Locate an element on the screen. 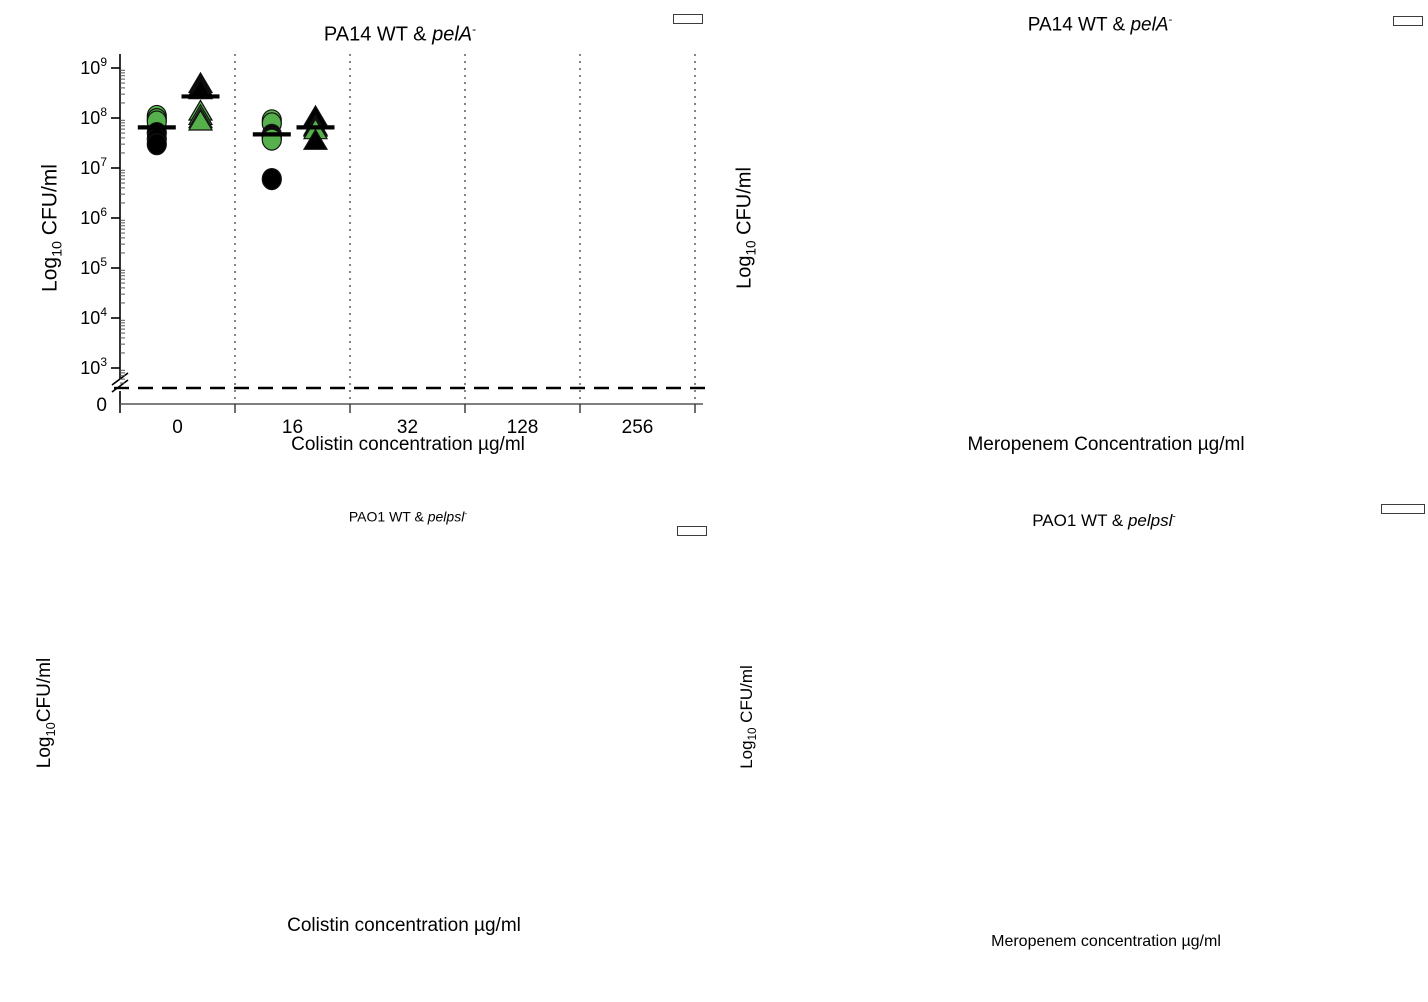 The width and height of the screenshot is (1428, 1002). x-axis-label: Meropenem concentration µg/ml is located at coordinates (1106, 941).